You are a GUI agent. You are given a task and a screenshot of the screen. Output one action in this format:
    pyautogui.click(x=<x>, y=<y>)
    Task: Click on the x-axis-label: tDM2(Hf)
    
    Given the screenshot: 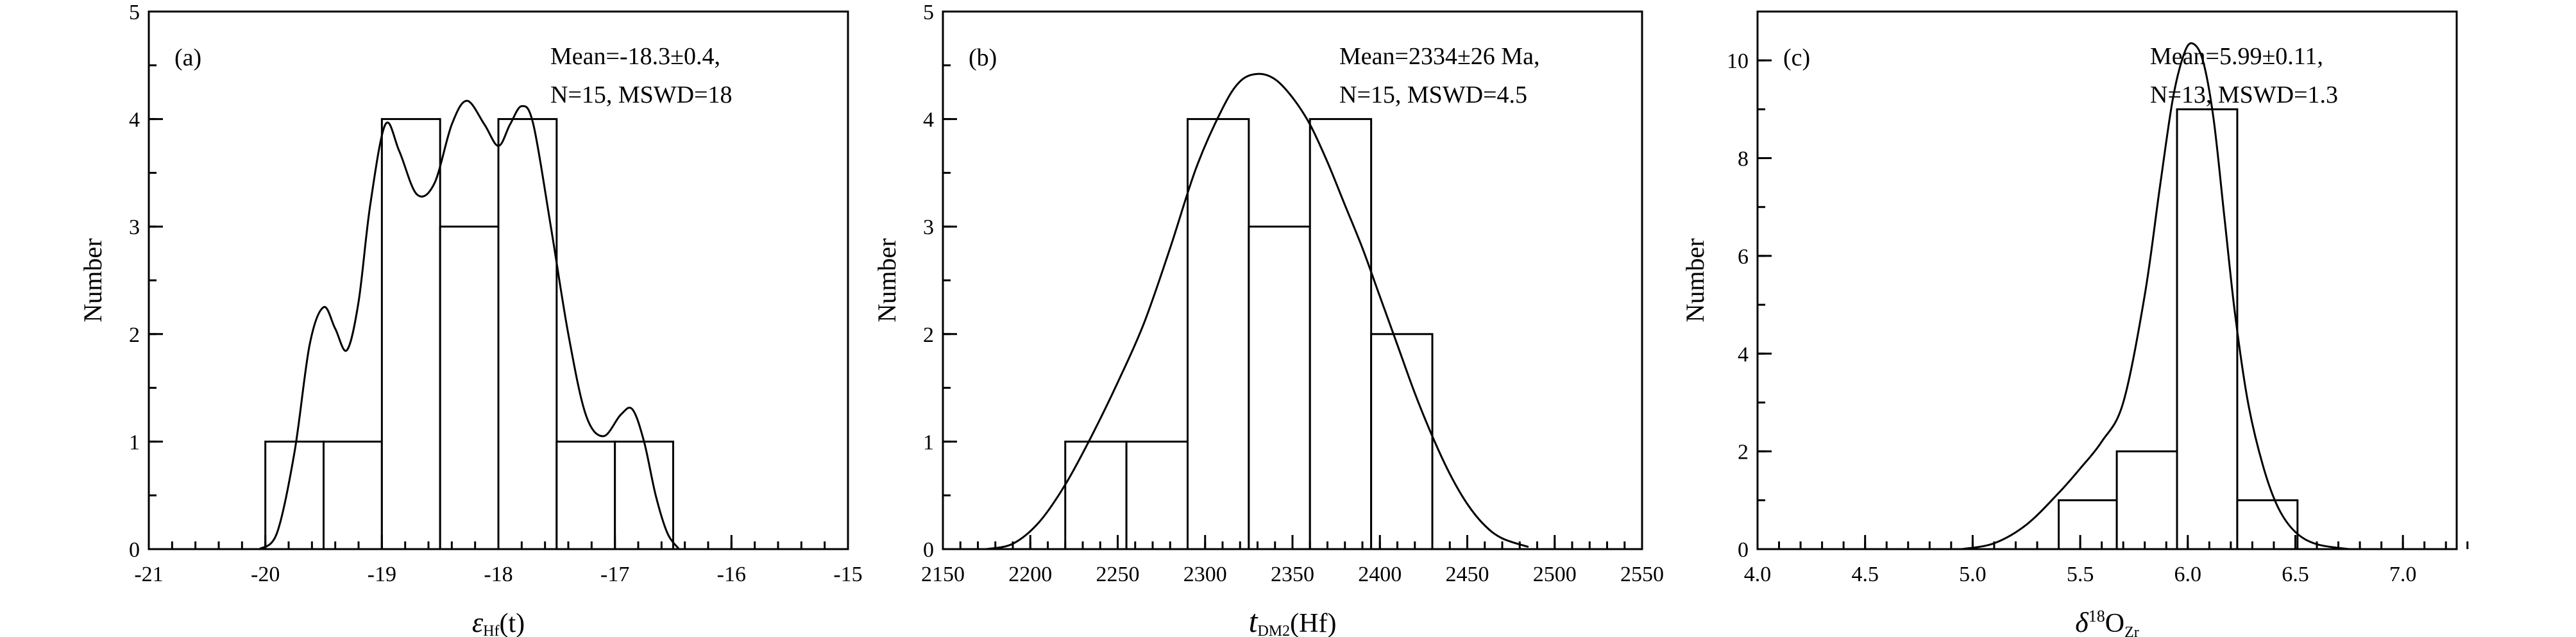 What is the action you would take?
    pyautogui.click(x=1293, y=620)
    